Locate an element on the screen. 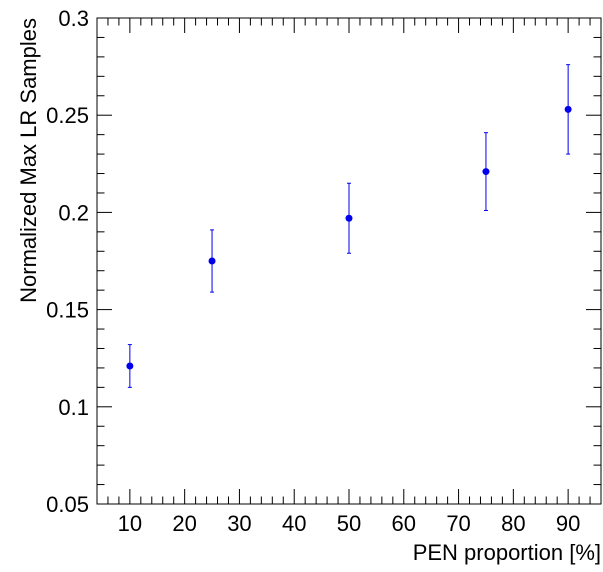 This screenshot has width=603, height=572. y-tick-label: 0.3 is located at coordinates (73, 18).